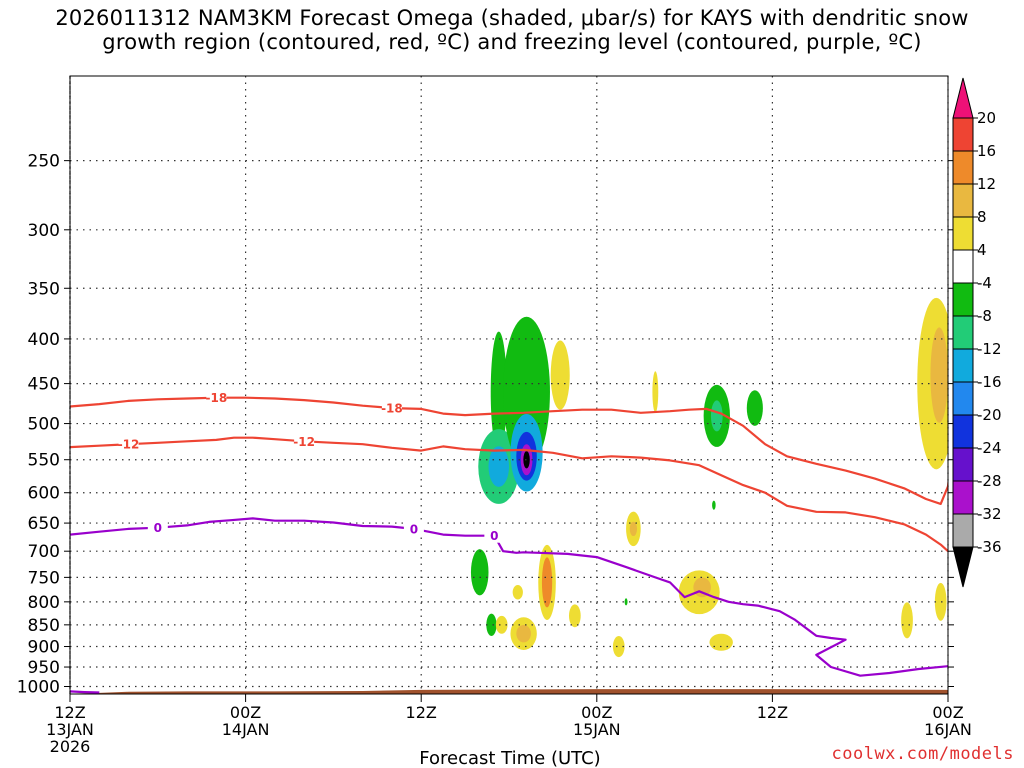  I want to click on colorbar-bottom-arrow, so click(963, 567).